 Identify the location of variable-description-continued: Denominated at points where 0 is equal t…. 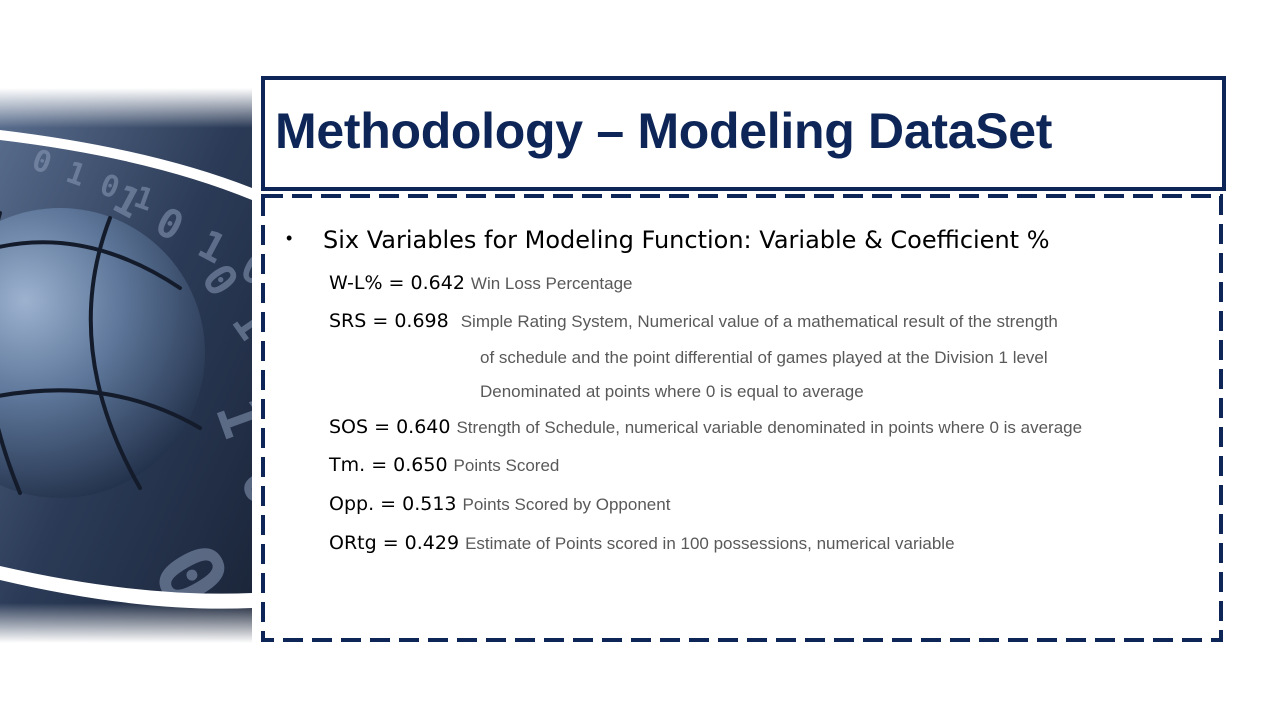
(672, 391).